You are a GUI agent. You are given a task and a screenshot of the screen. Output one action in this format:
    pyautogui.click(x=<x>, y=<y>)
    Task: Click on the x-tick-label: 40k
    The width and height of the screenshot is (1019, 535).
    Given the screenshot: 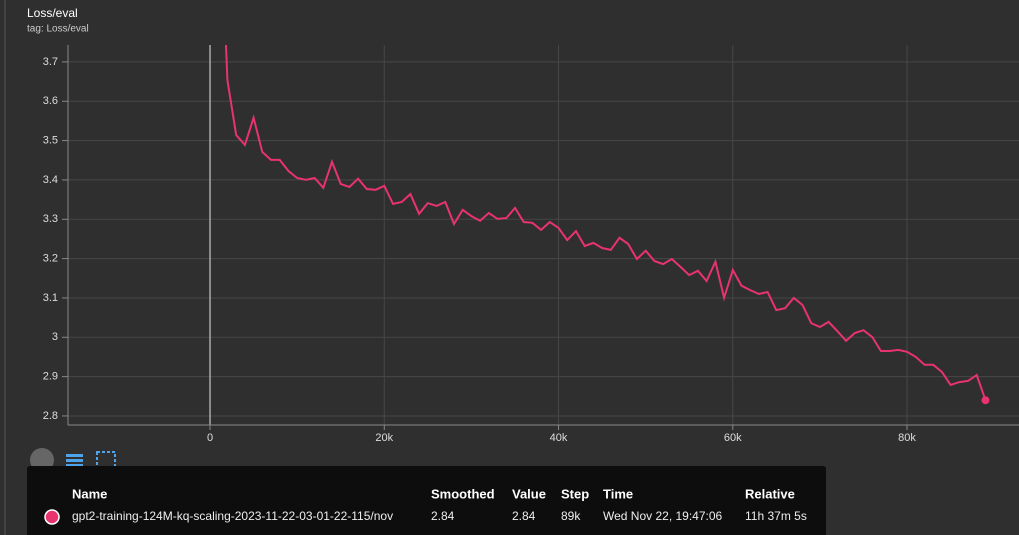 What is the action you would take?
    pyautogui.click(x=559, y=438)
    